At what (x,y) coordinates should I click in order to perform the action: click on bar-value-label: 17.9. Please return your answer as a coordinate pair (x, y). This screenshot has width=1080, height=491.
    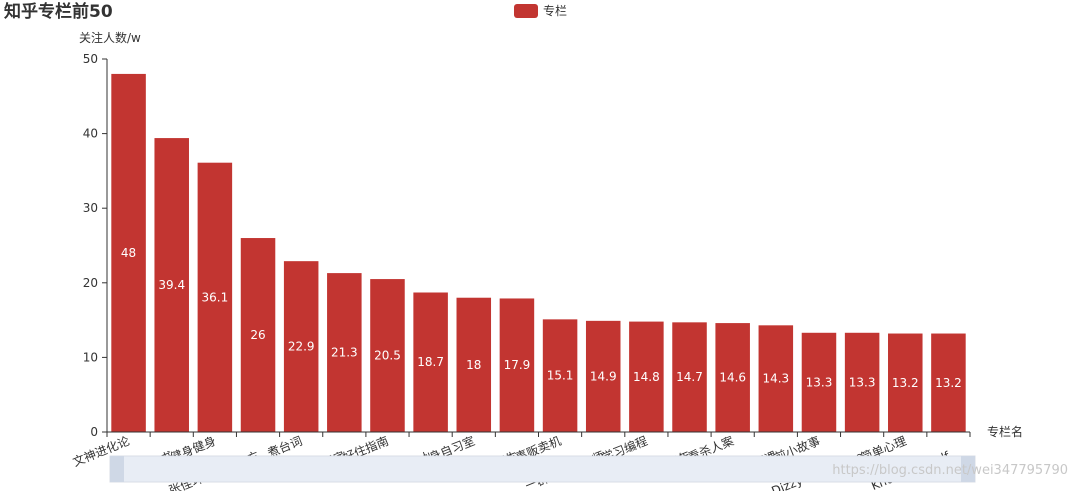
    Looking at the image, I should click on (517, 365).